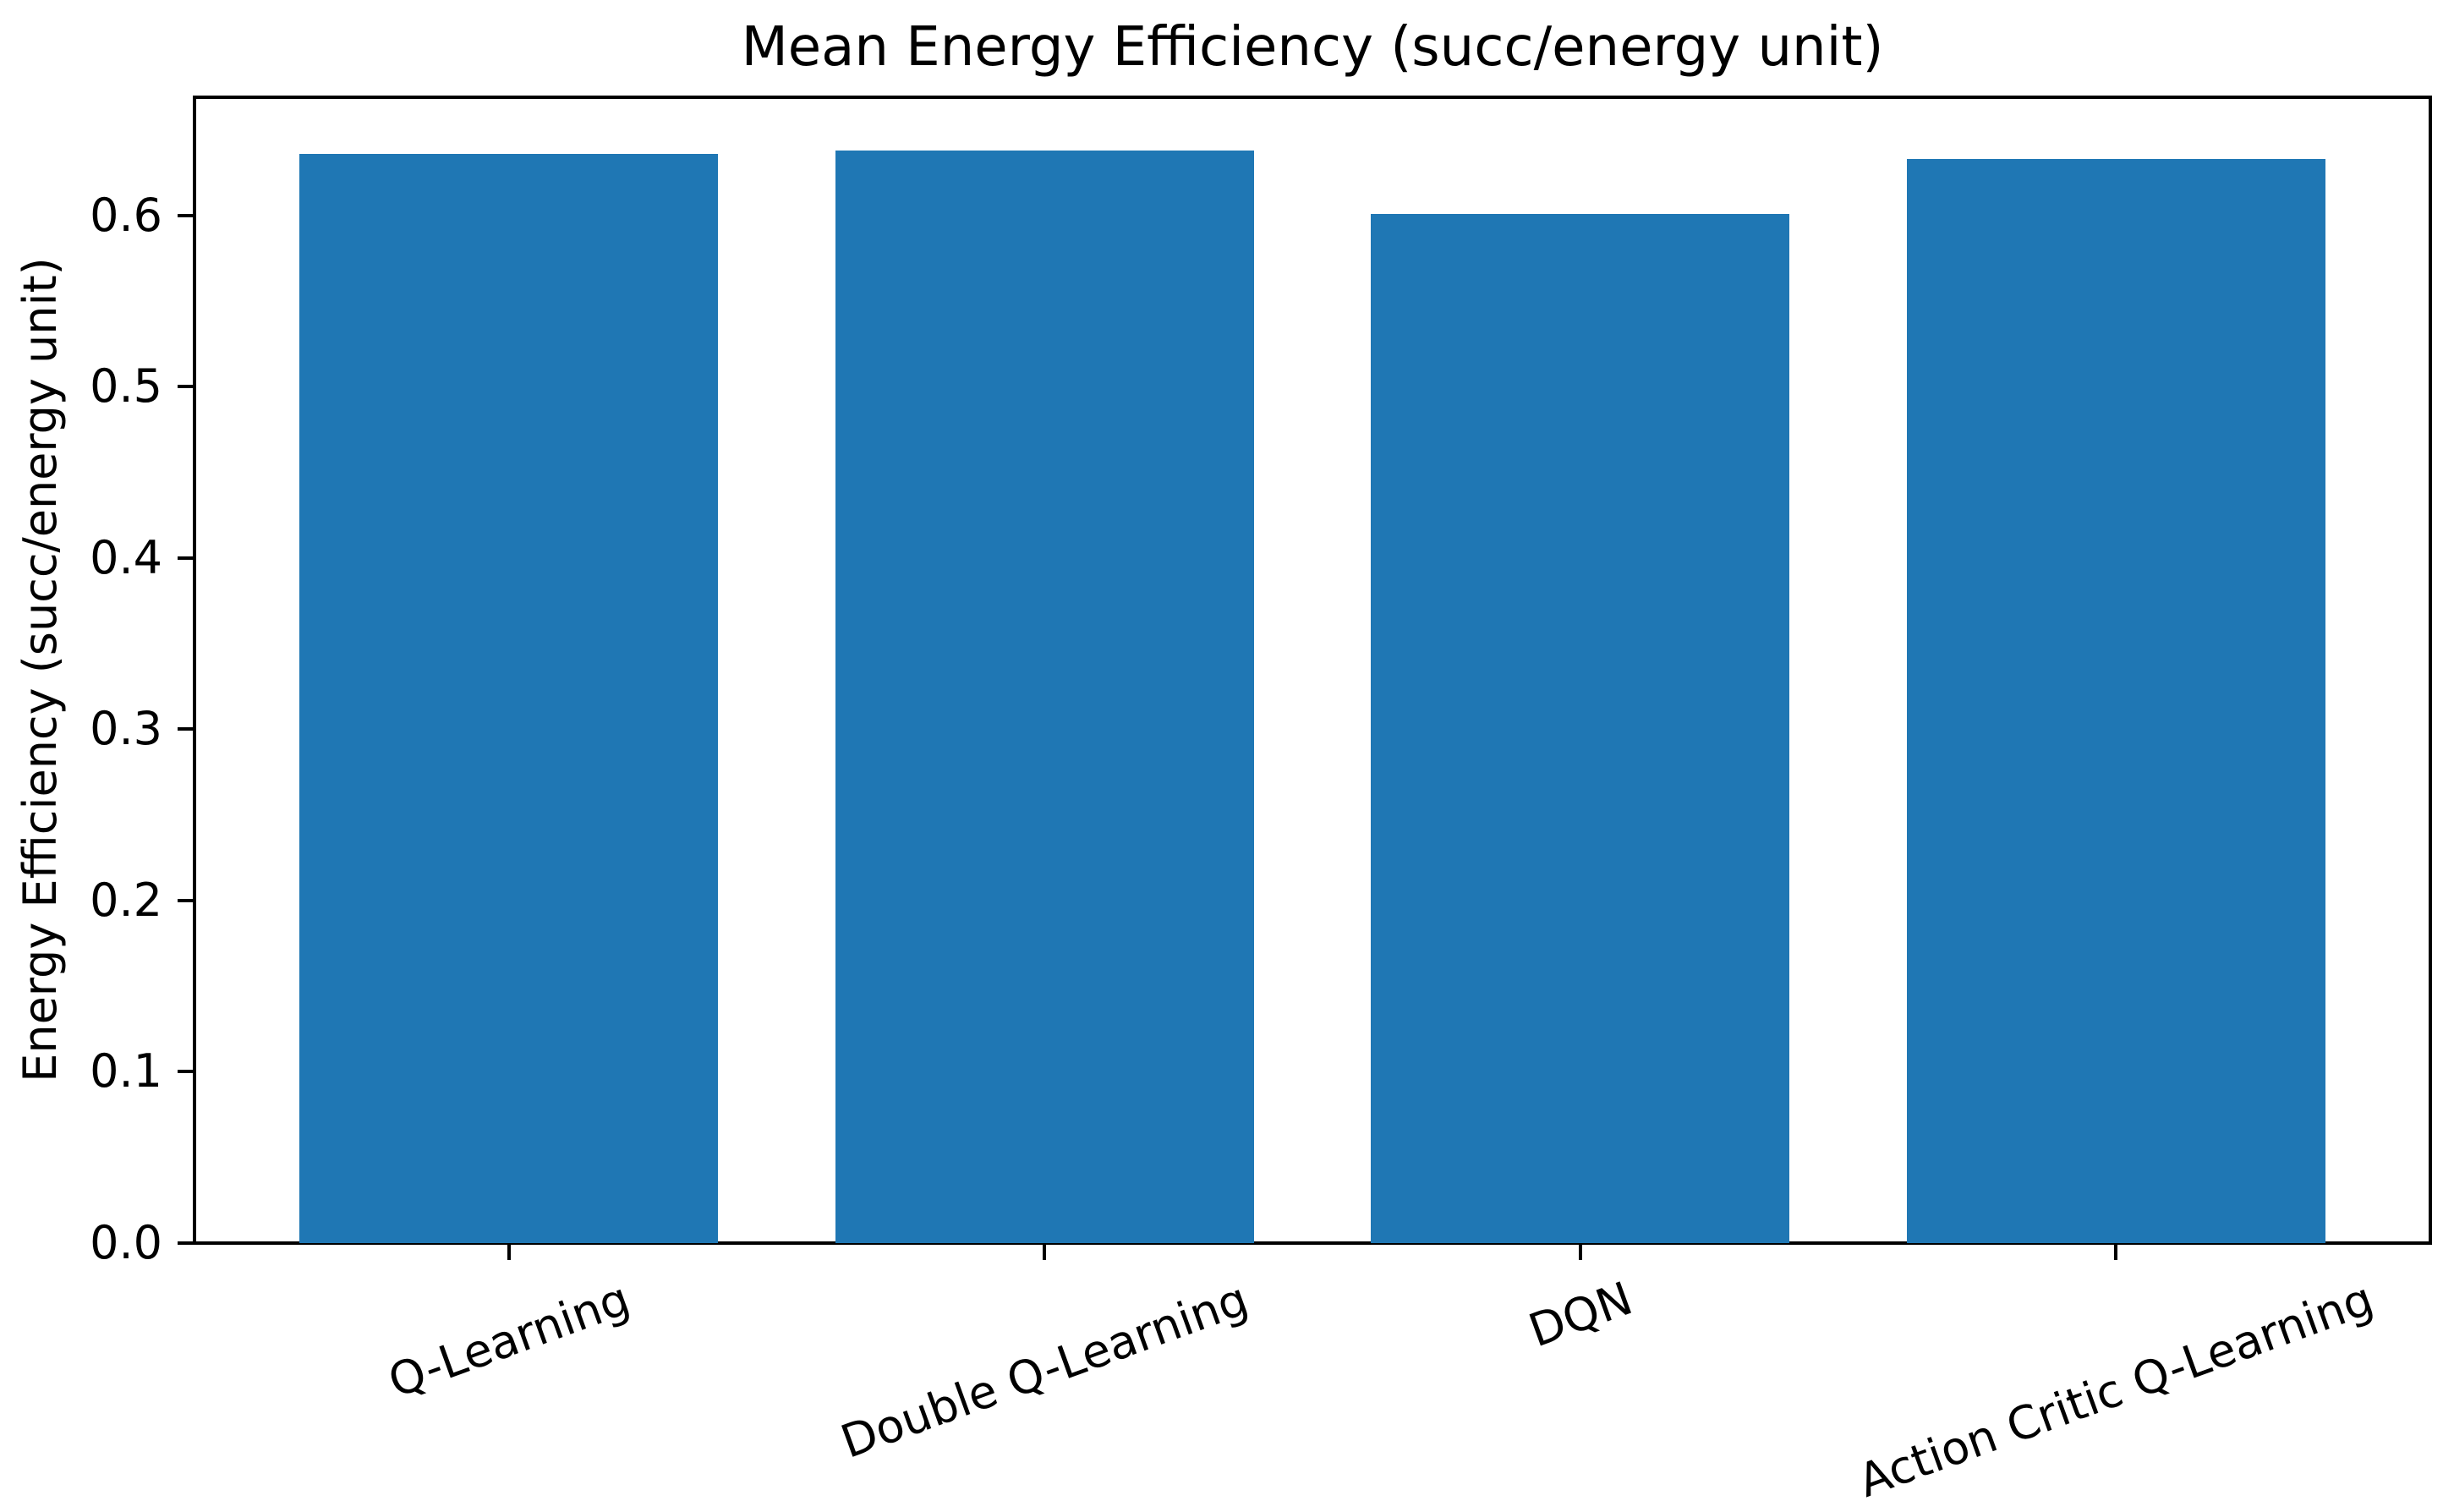  I want to click on x-tick-label-action-critic-q-learning: Action Critic Q-Learning, so click(2115, 1390).